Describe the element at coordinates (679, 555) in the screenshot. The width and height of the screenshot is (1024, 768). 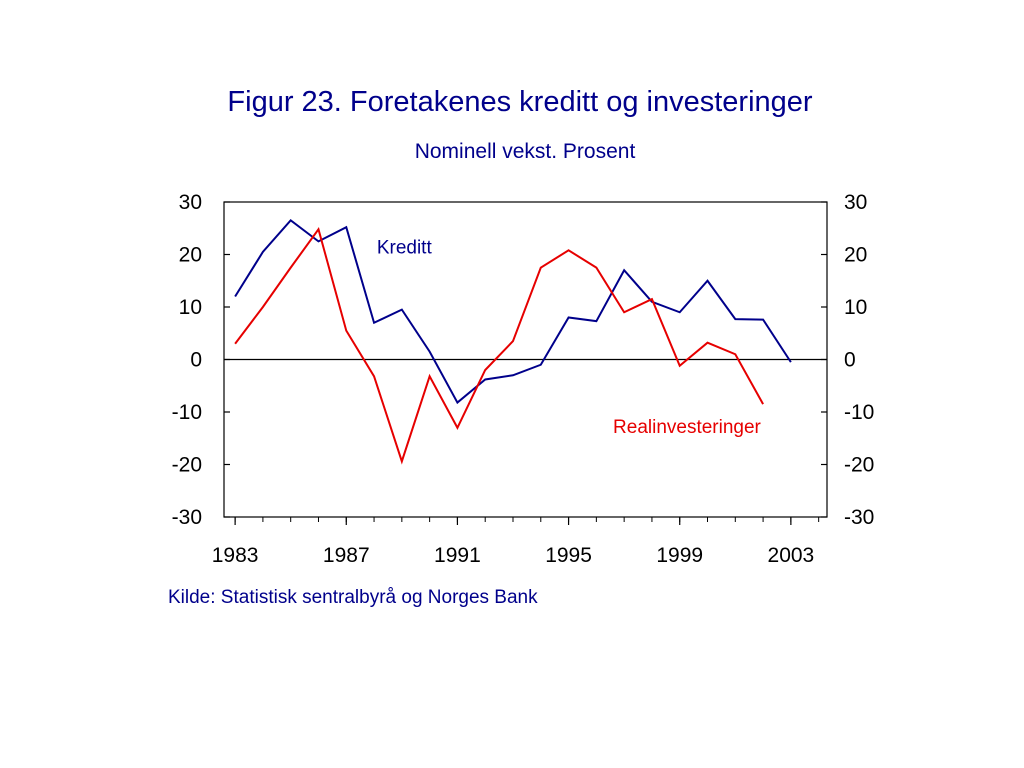
I see `x-tick-label: 1999` at that location.